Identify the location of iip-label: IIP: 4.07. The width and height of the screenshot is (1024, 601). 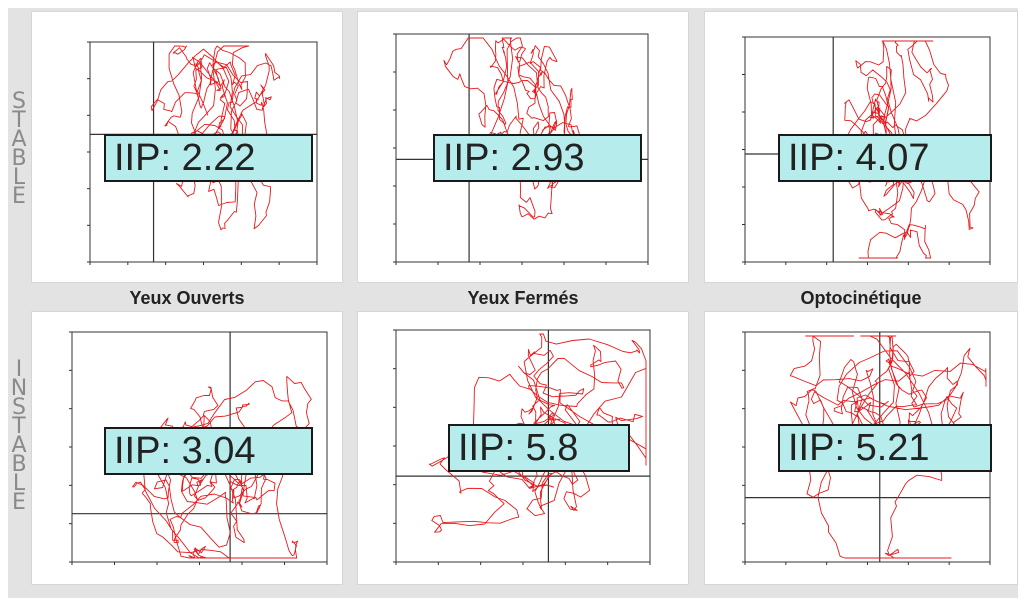
(885, 158).